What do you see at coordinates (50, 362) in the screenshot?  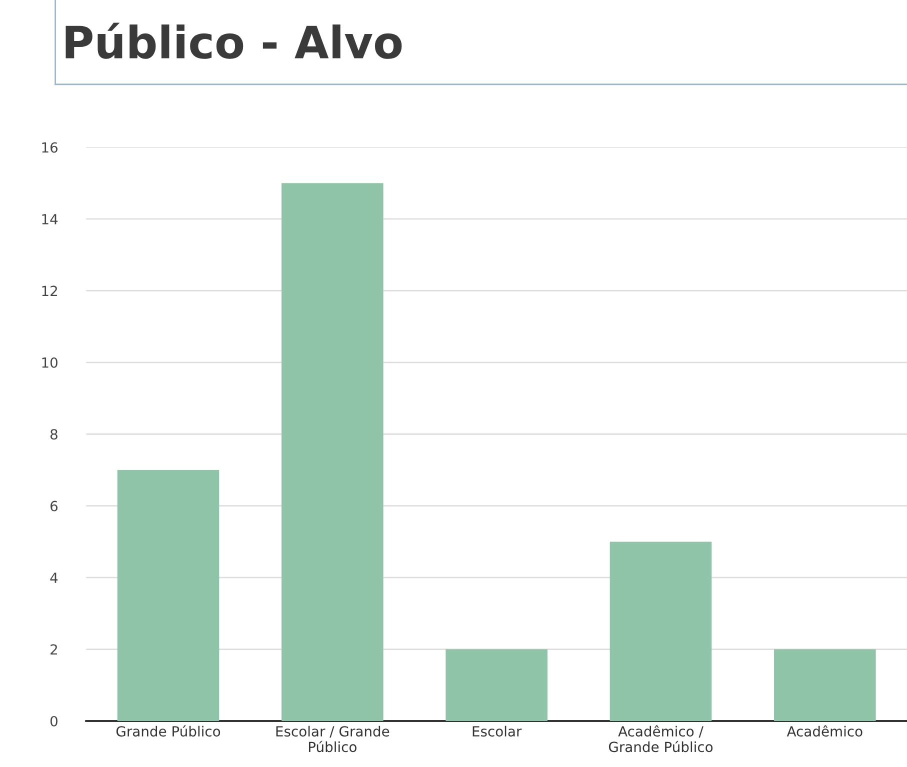 I see `y-tick-label: 10` at bounding box center [50, 362].